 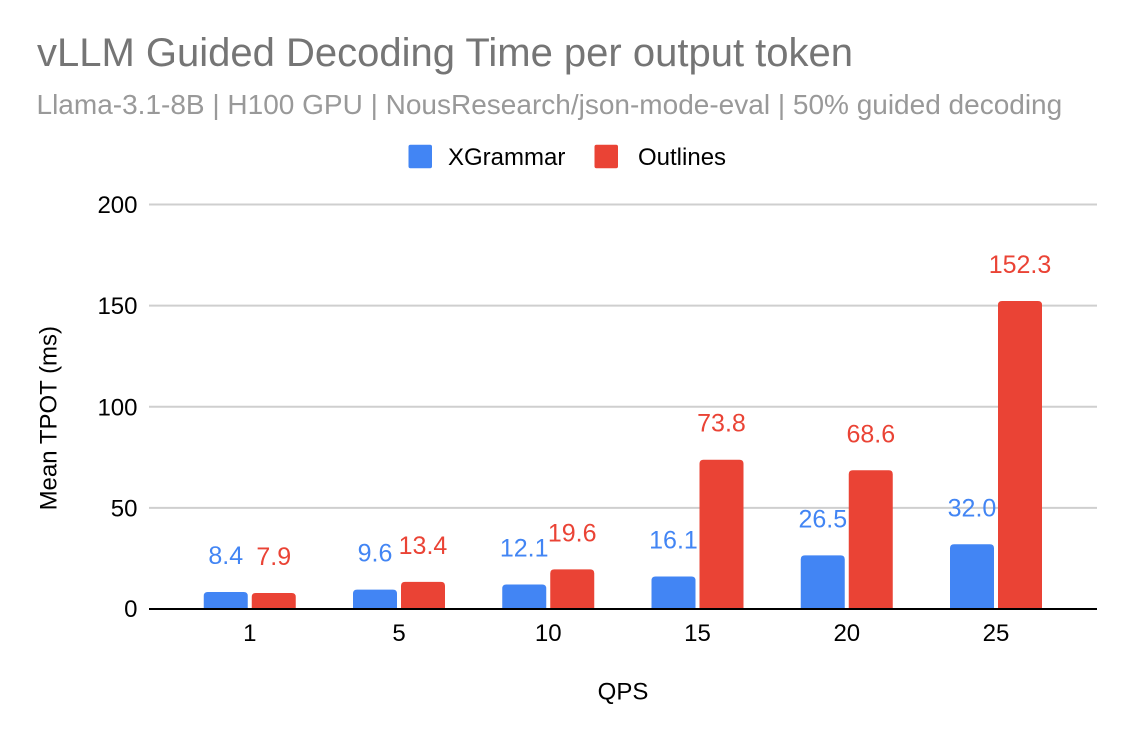 I want to click on svg-text: 12.1, so click(x=524, y=549).